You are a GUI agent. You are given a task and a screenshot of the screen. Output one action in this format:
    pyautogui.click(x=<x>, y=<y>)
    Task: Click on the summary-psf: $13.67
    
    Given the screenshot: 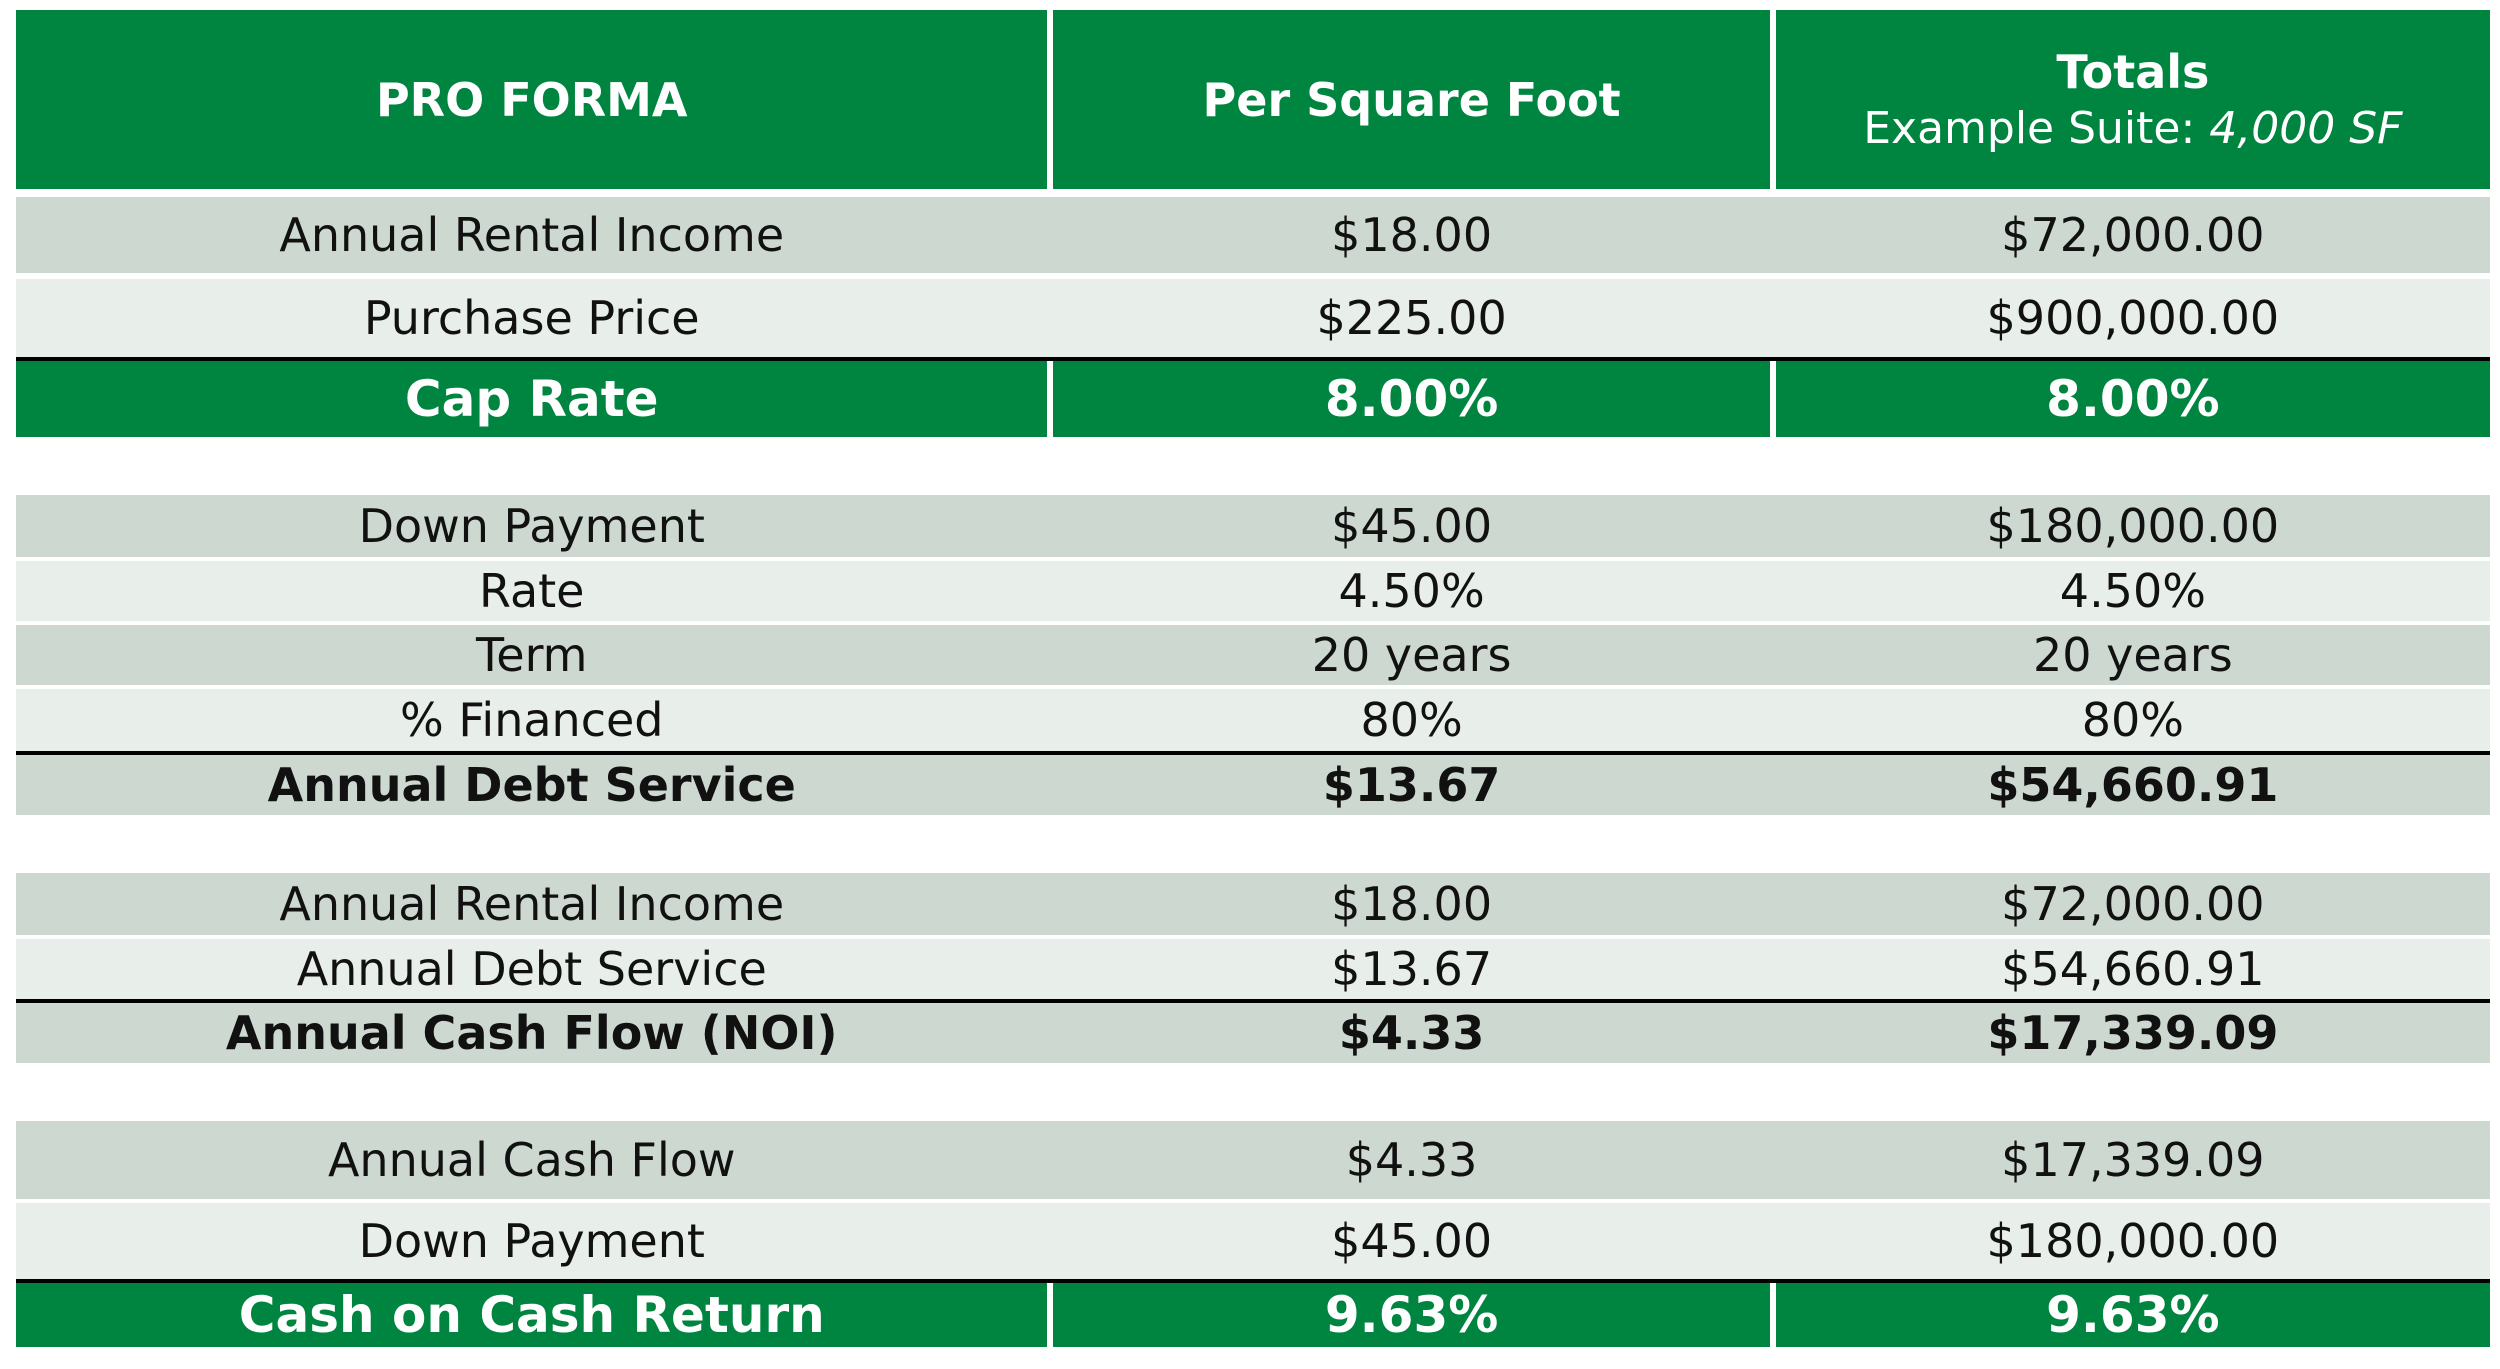 What is the action you would take?
    pyautogui.click(x=1411, y=785)
    